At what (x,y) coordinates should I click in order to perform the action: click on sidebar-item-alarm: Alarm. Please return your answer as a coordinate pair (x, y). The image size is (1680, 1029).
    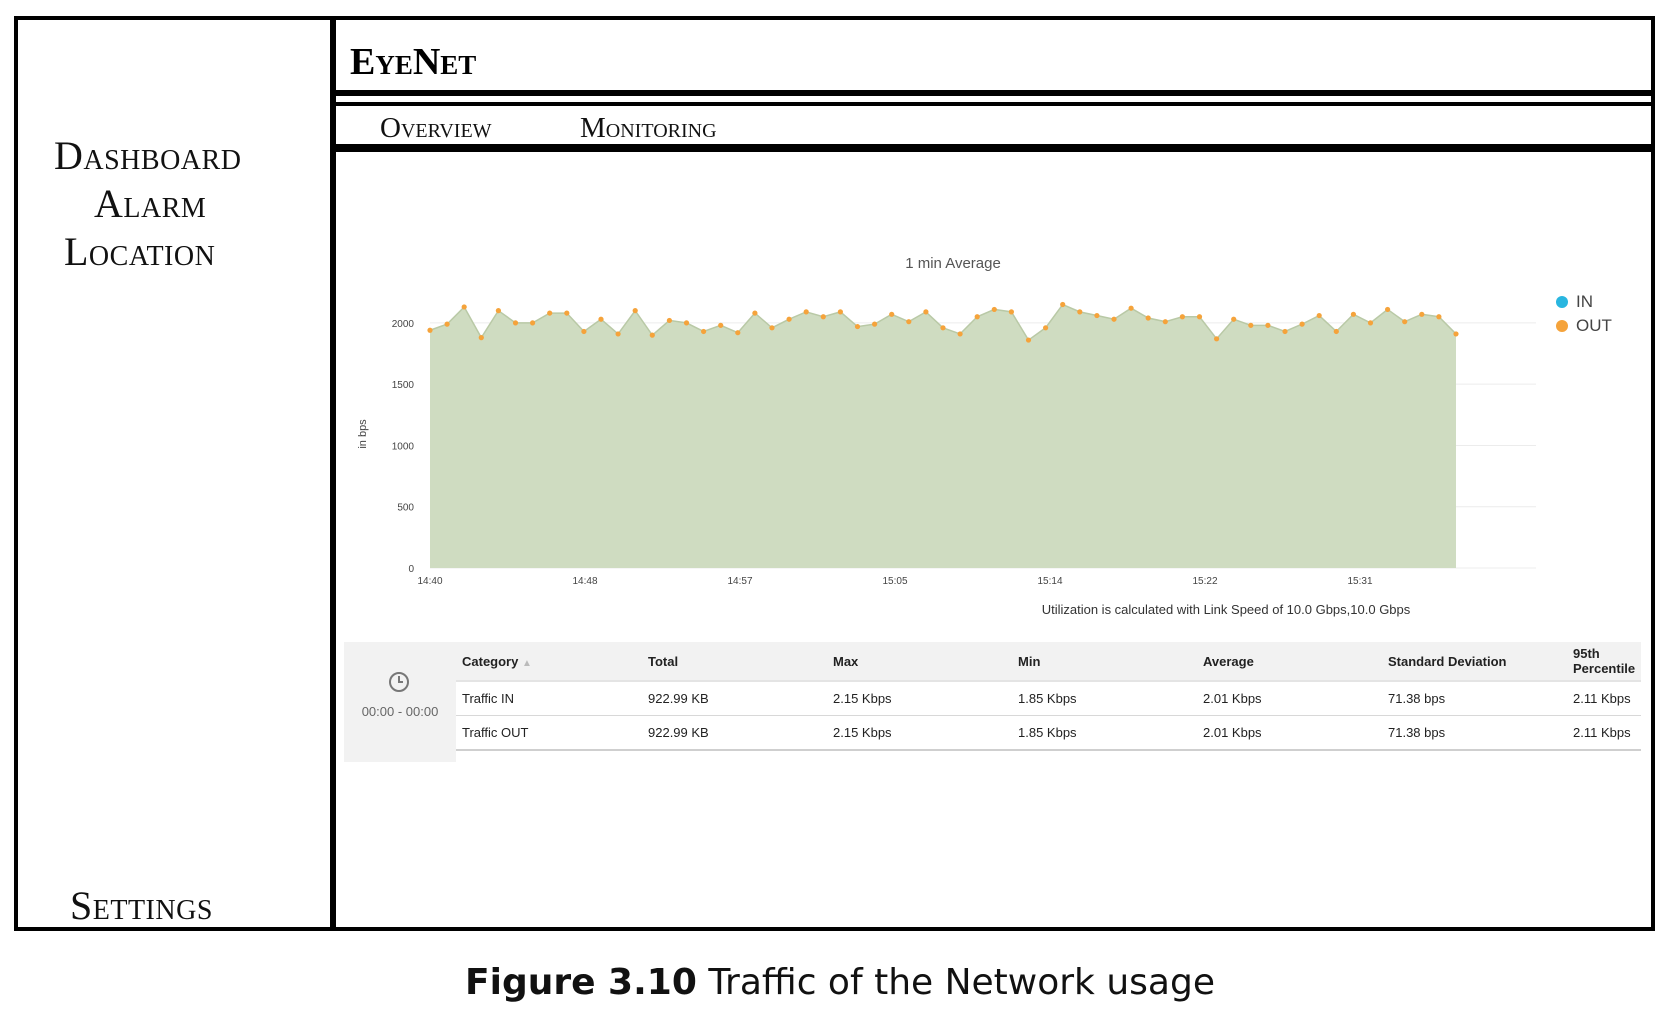
    Looking at the image, I should click on (150, 203).